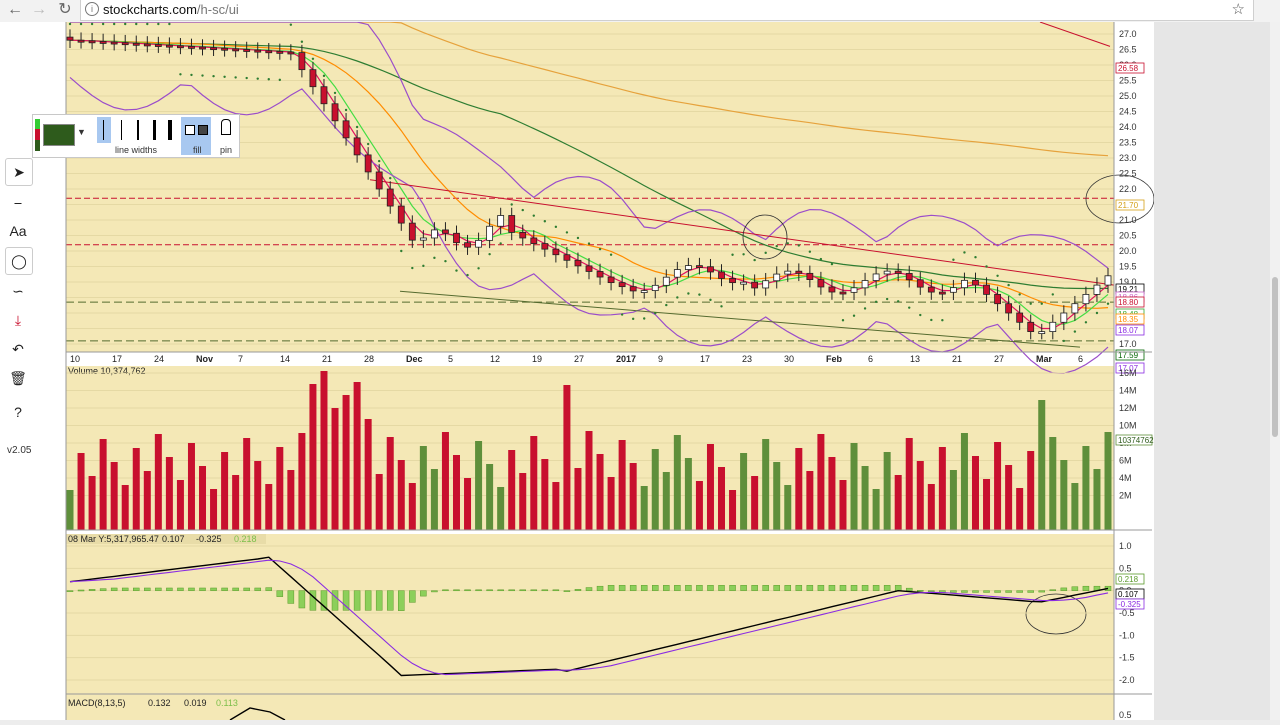 The height and width of the screenshot is (725, 1280). What do you see at coordinates (18, 231) in the screenshot?
I see `text-tool-icon: Aa` at bounding box center [18, 231].